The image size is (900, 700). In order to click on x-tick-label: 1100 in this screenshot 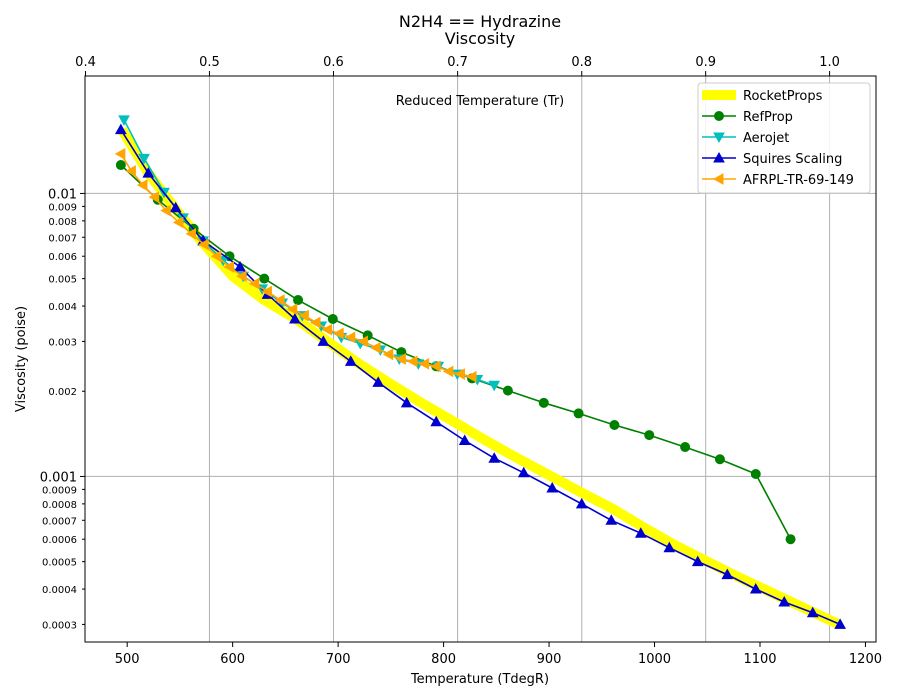, I will do `click(759, 659)`.